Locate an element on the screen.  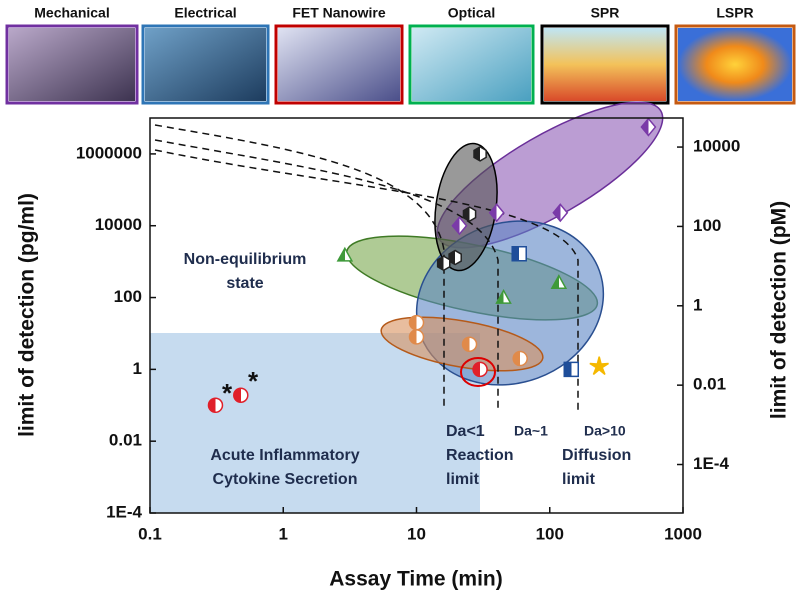
annotation: Acute Inflammatory is located at coordinates (284, 455).